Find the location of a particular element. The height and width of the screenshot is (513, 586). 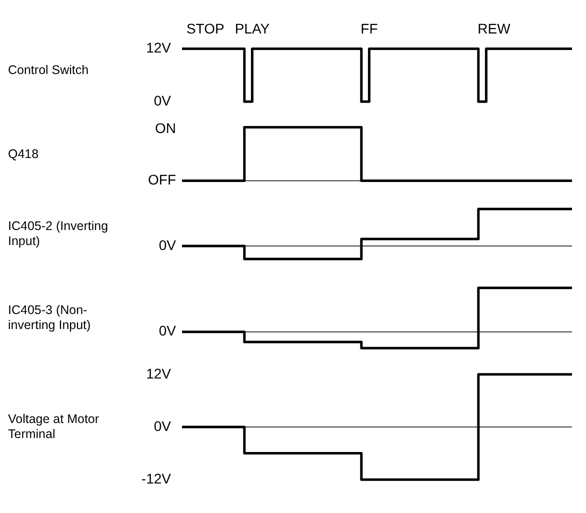

y-tick-label: -12V is located at coordinates (156, 478).